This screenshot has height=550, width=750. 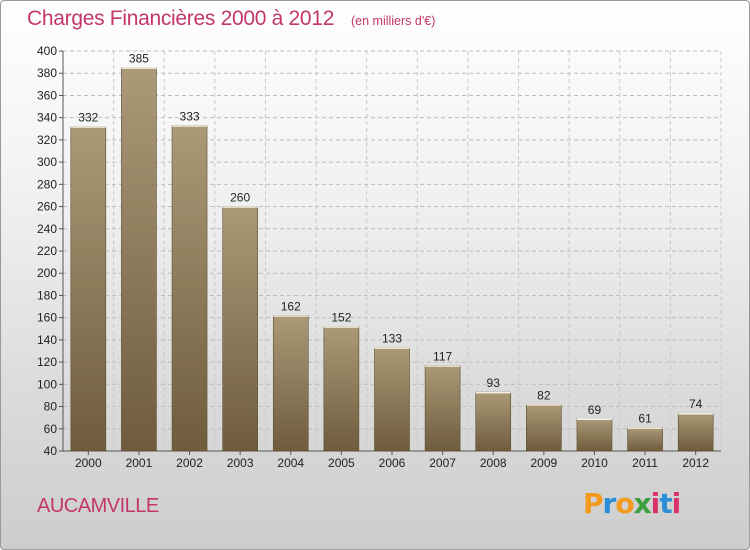 What do you see at coordinates (88, 463) in the screenshot?
I see `x-tick-label: 2000` at bounding box center [88, 463].